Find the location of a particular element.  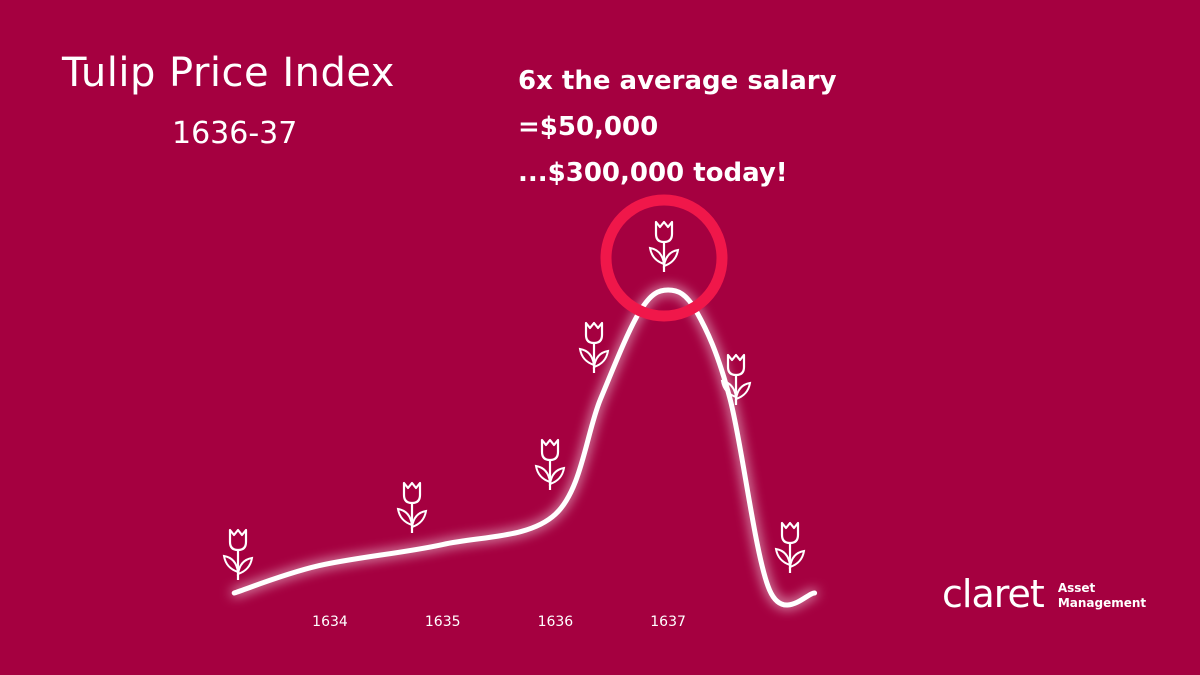

logo-sub-line-1: Asset is located at coordinates (1076, 588).